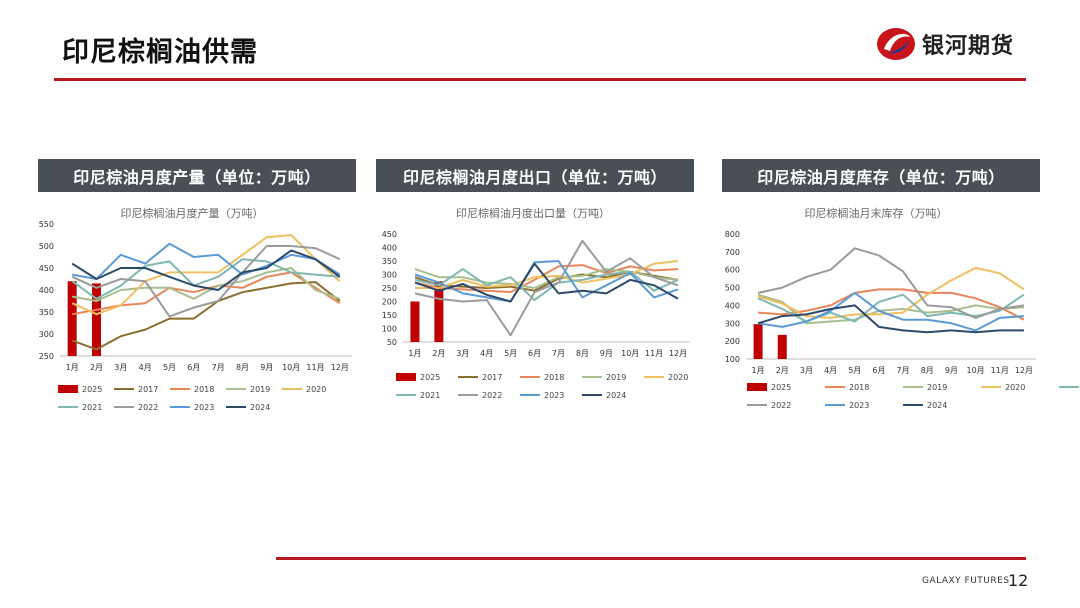 The height and width of the screenshot is (608, 1080). I want to click on galaxy-logo-icon, so click(896, 44).